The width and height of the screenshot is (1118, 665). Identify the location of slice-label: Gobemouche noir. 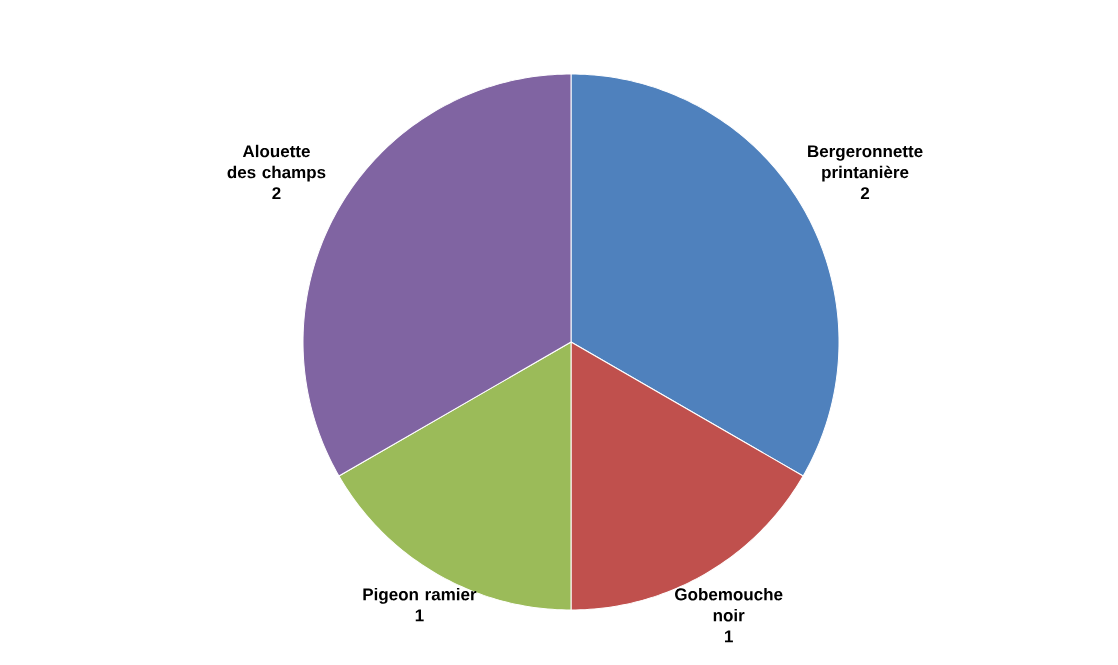
(729, 604).